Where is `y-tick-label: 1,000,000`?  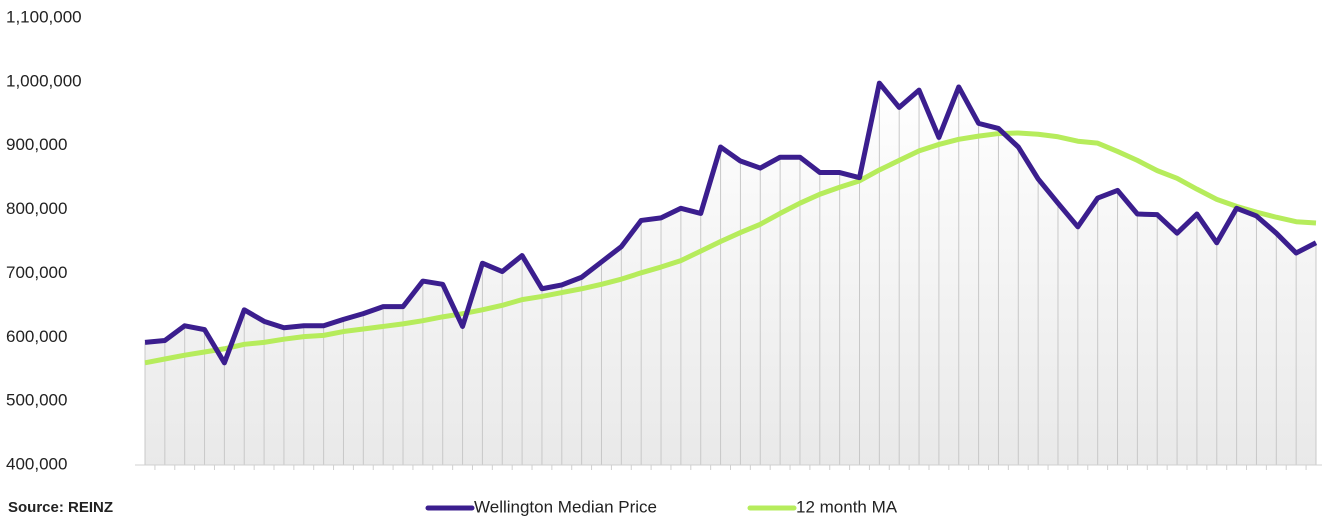 y-tick-label: 1,000,000 is located at coordinates (44, 80).